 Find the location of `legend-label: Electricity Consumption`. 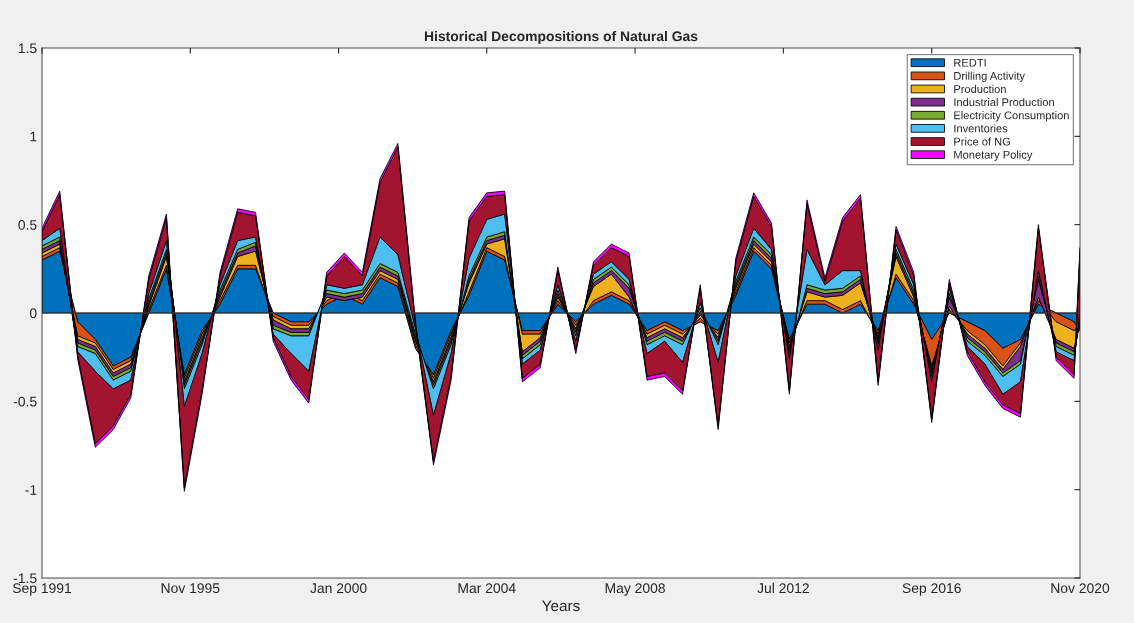

legend-label: Electricity Consumption is located at coordinates (1011, 116).